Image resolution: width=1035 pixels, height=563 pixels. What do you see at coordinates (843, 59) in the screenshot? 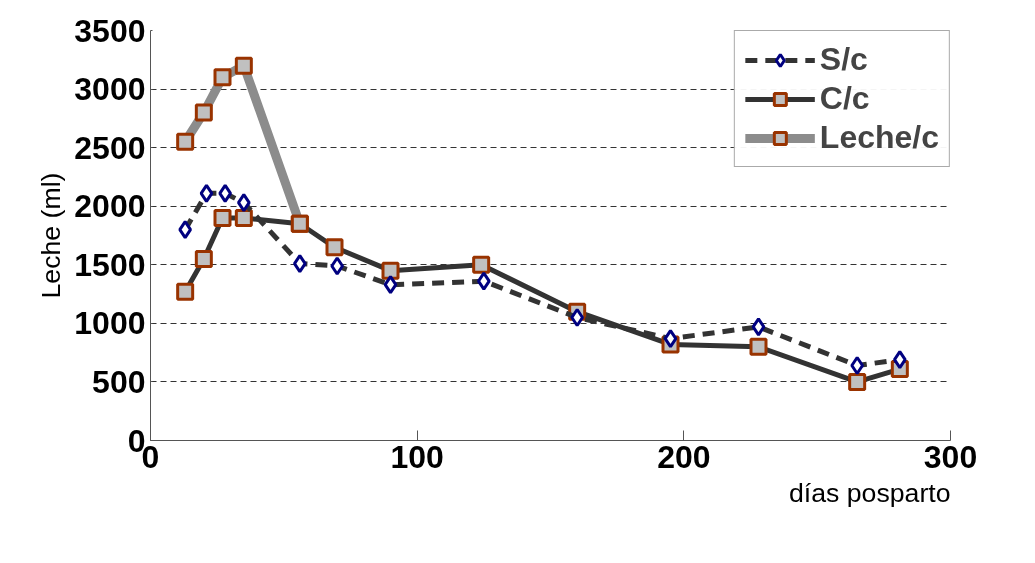
I see `legend-label: S/c` at bounding box center [843, 59].